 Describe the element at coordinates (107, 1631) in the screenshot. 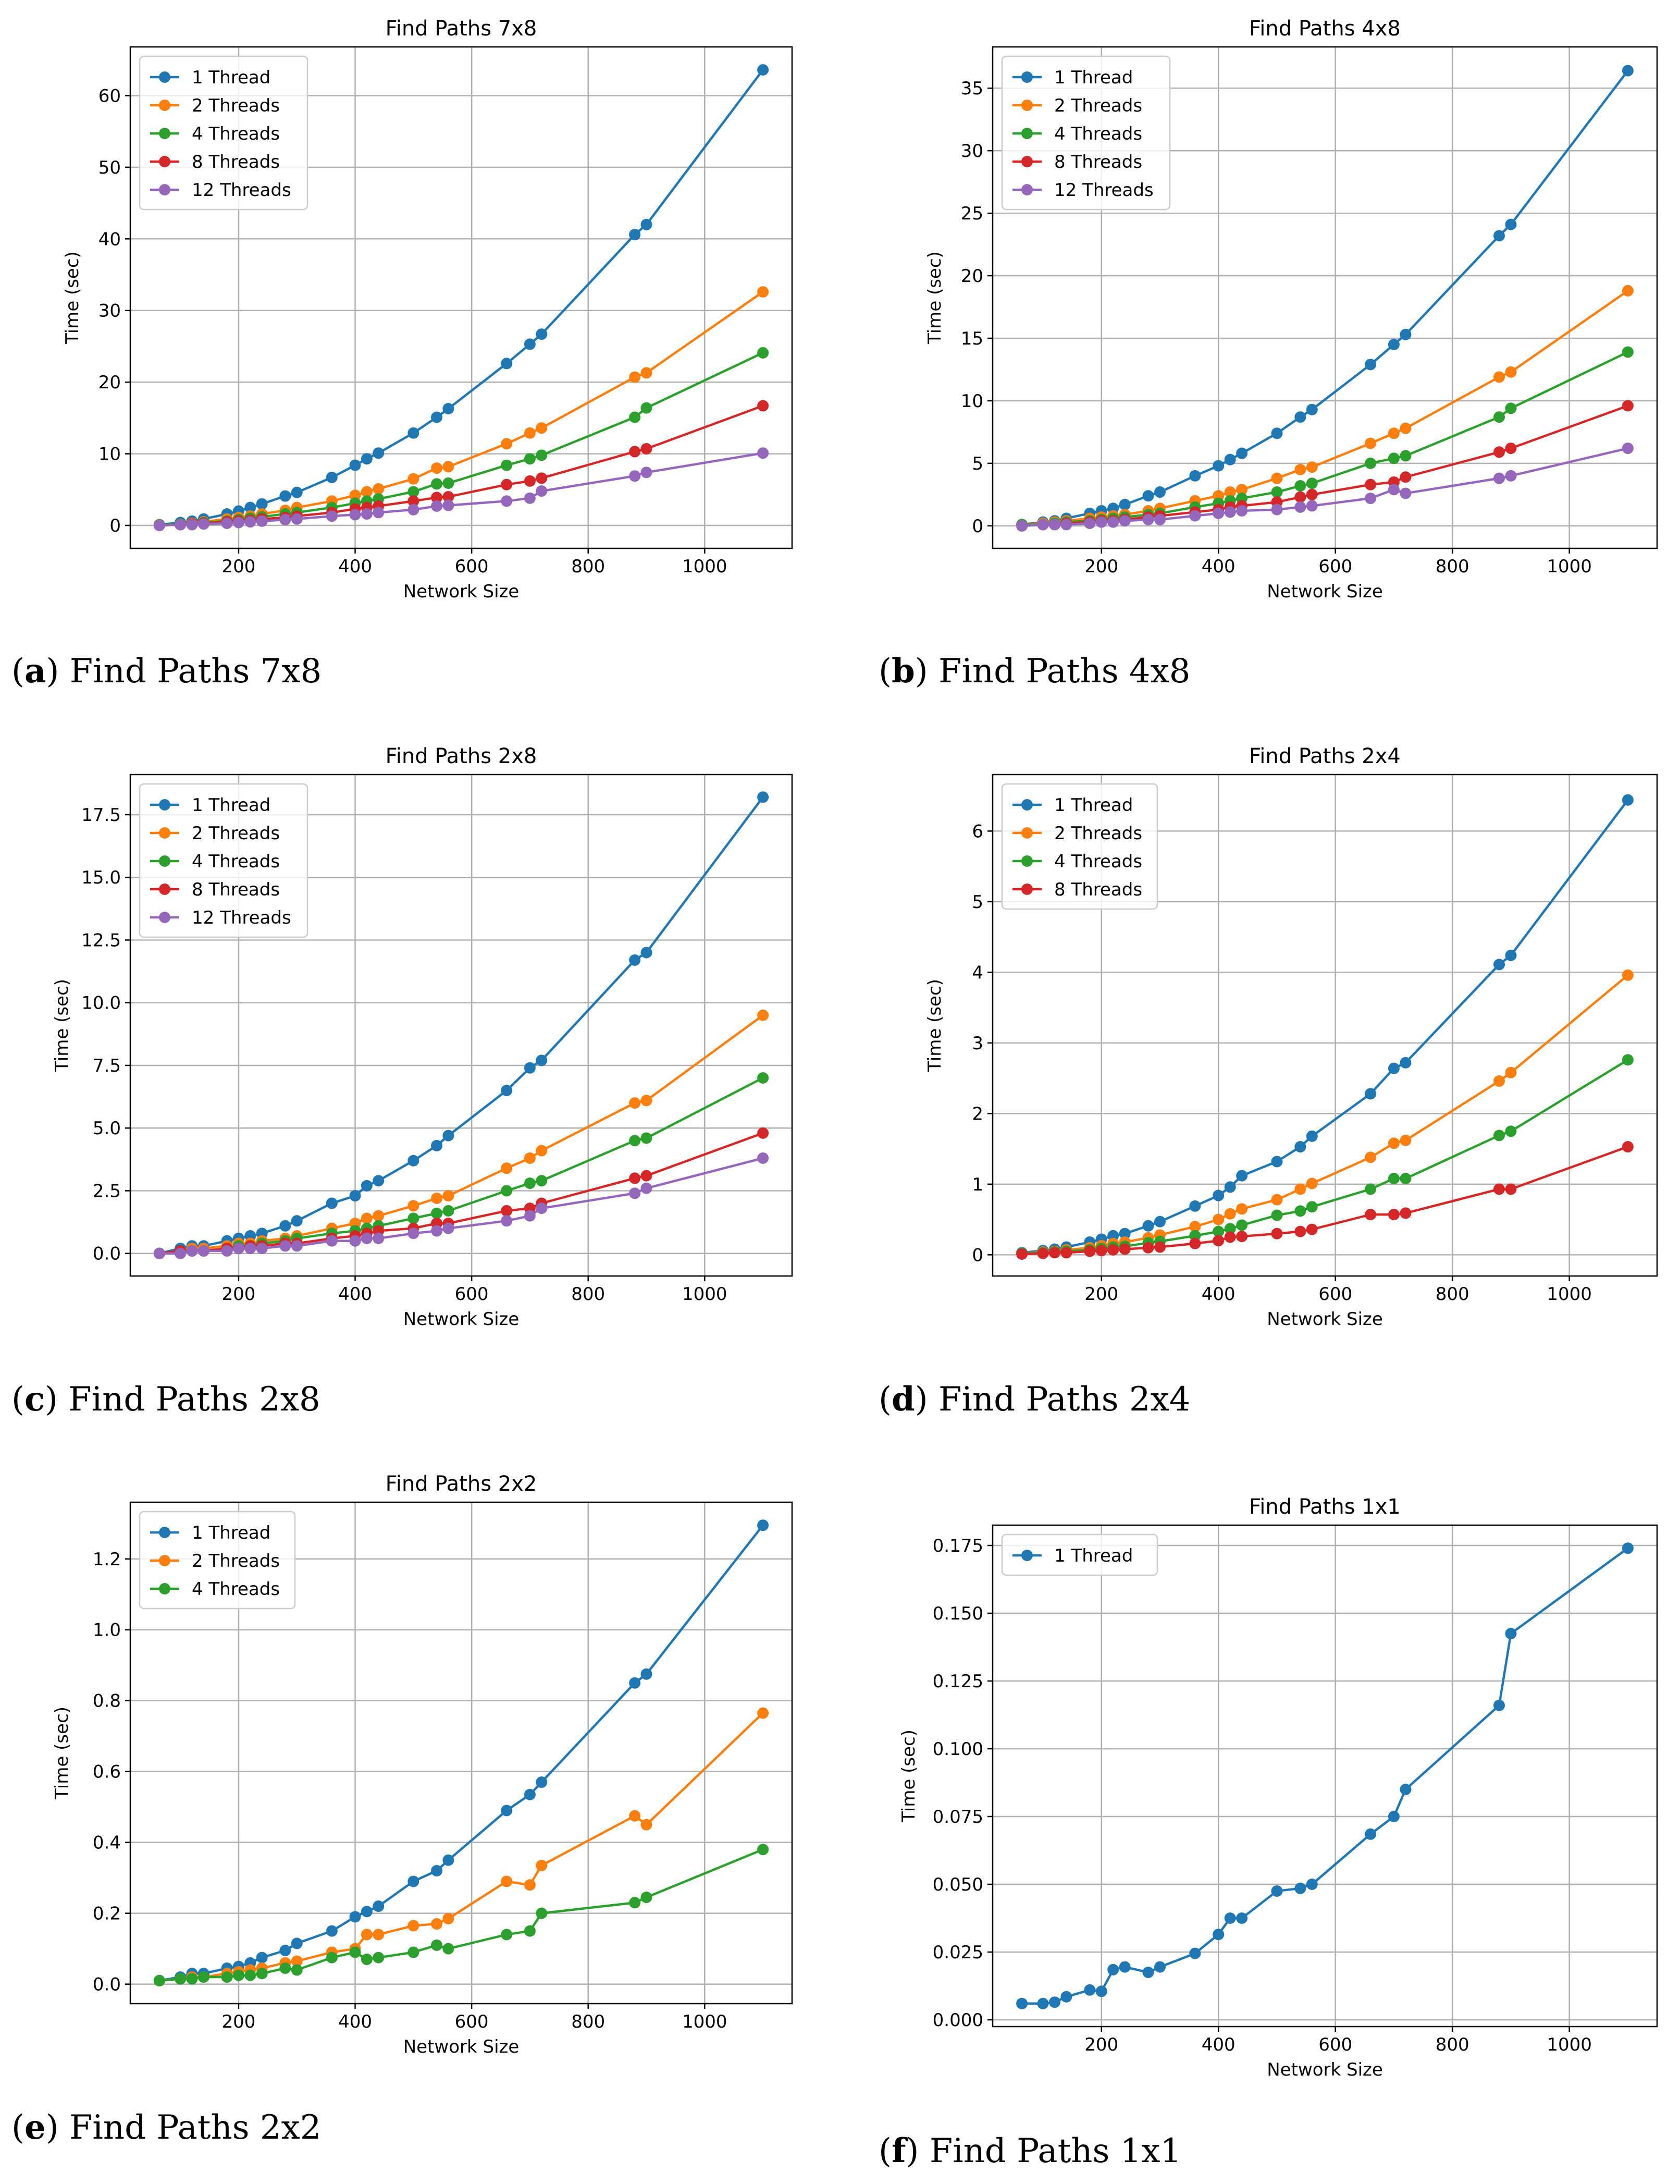

I see `y-tick-label: 1.0` at that location.